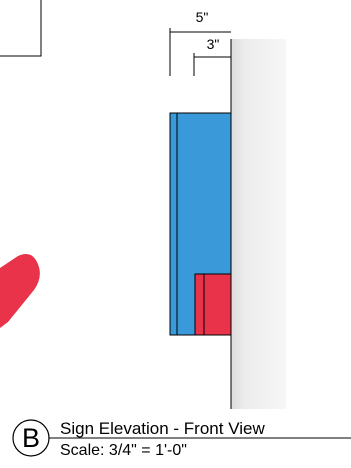  I want to click on view-title: Sign Elevation - Front View, so click(162, 428).